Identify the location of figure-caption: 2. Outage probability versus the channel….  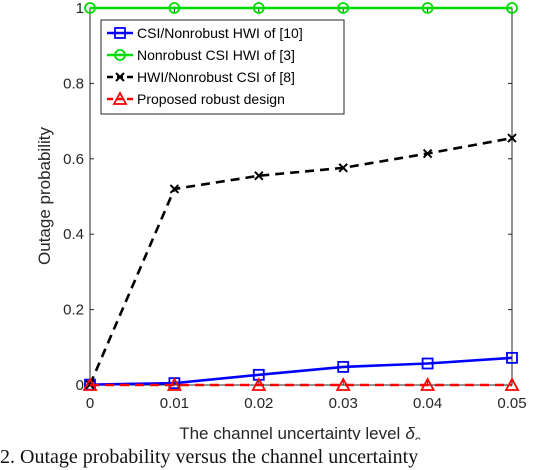
(209, 457).